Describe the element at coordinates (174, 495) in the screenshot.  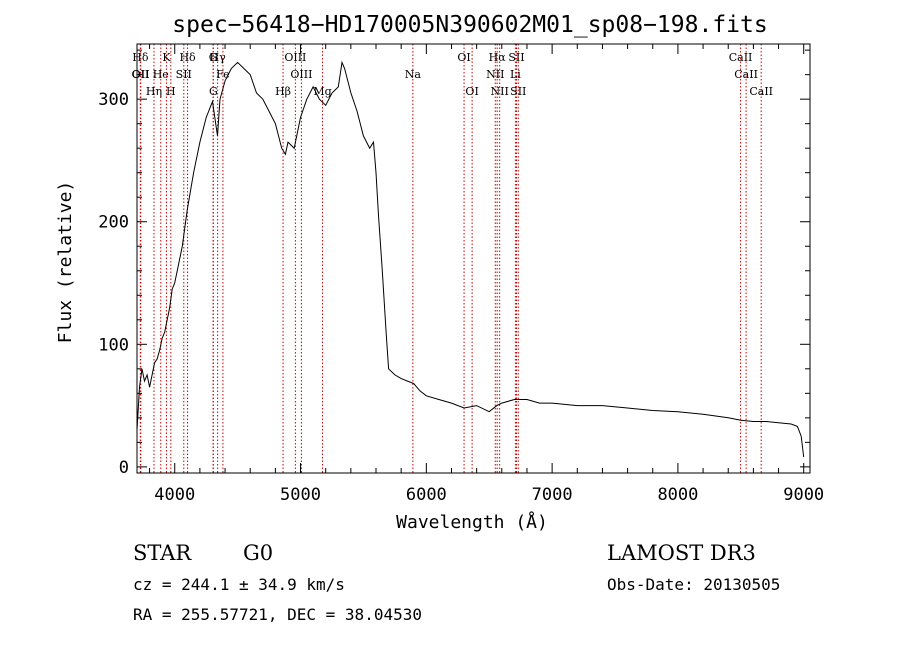
I see `x-tick-label: 4000` at that location.